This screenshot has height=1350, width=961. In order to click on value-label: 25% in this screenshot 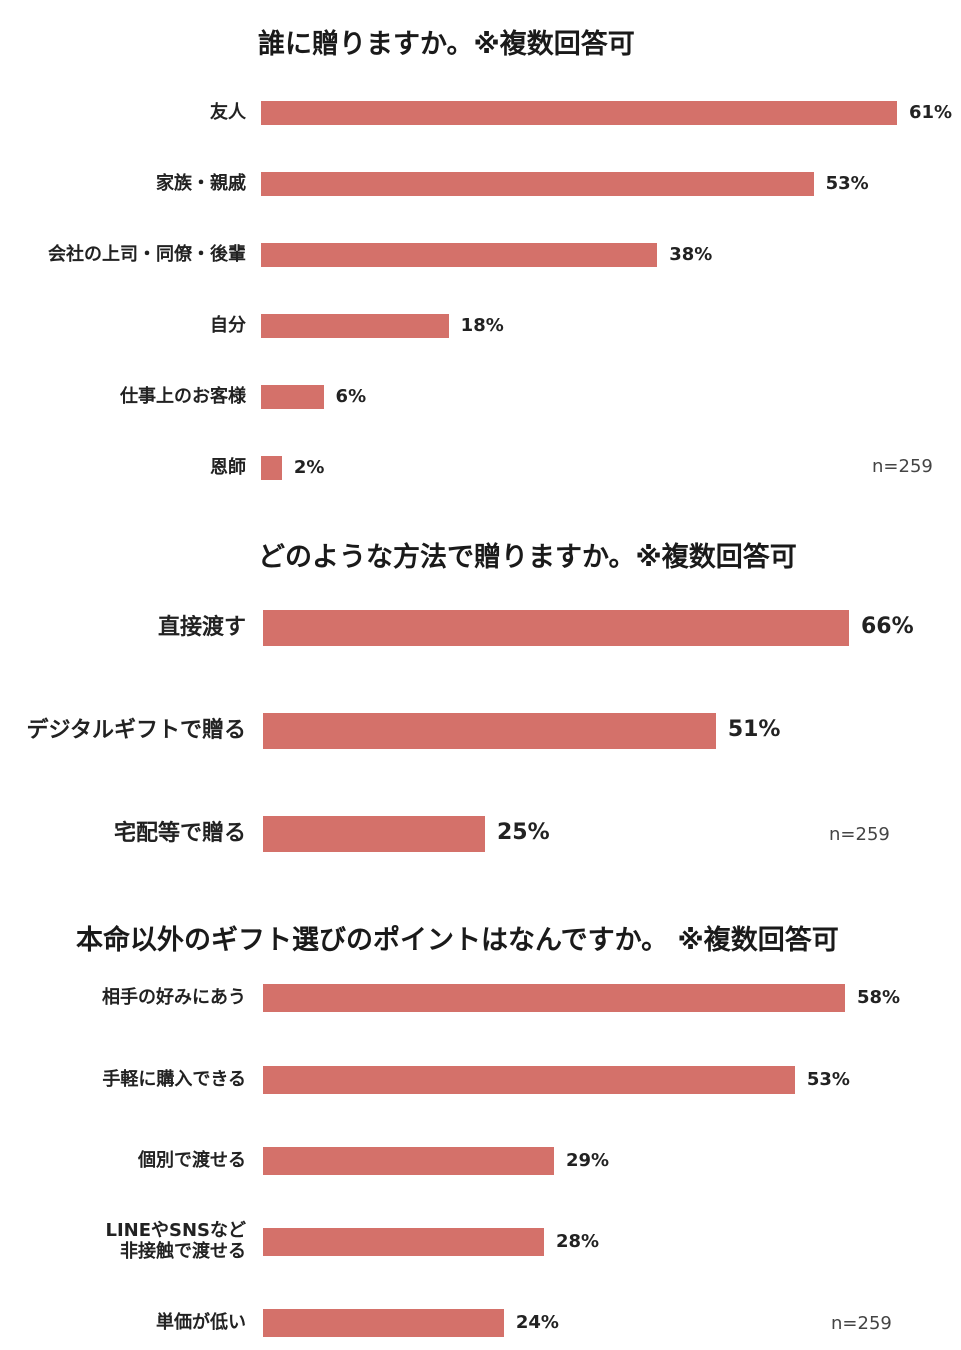, I will do `click(523, 833)`.